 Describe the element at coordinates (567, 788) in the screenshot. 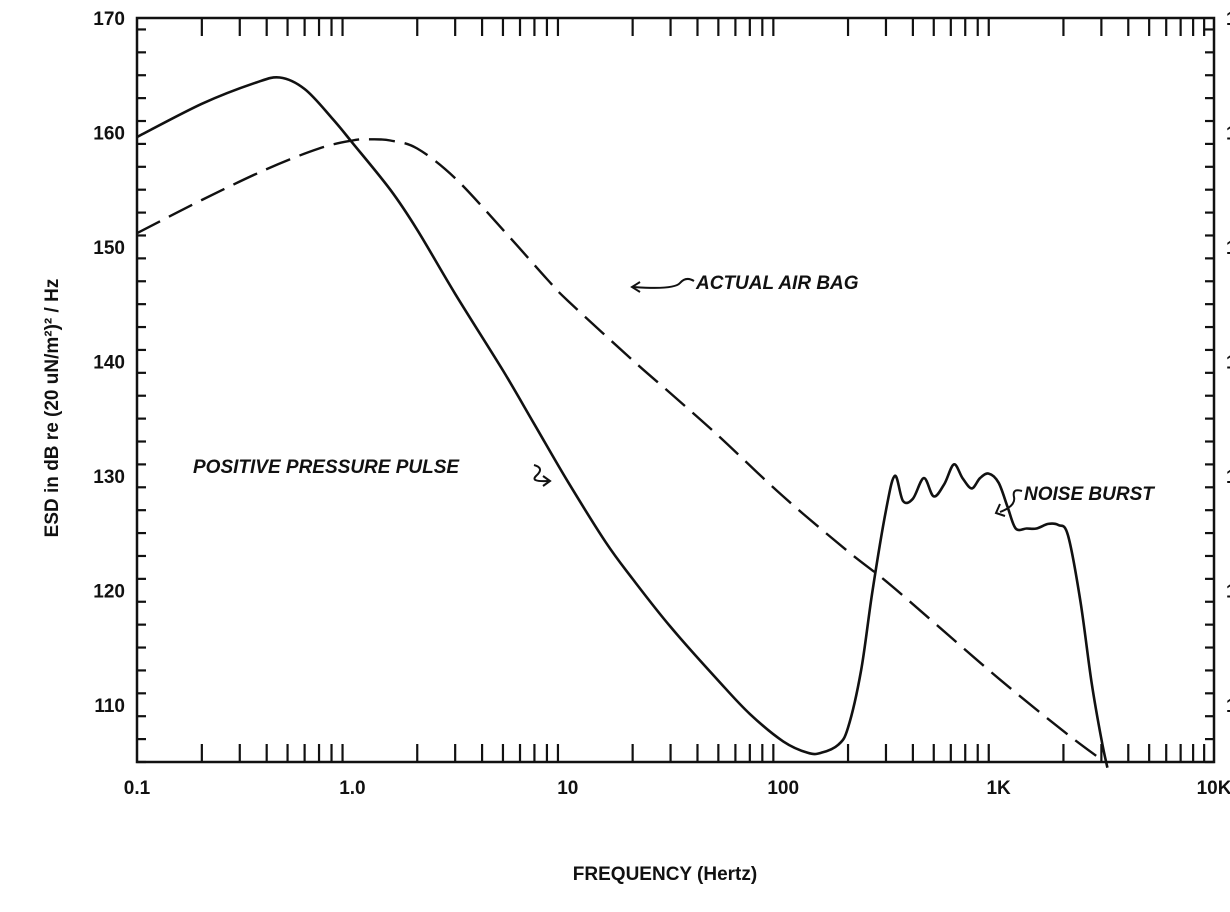

I see `x-tick-label: 10` at that location.